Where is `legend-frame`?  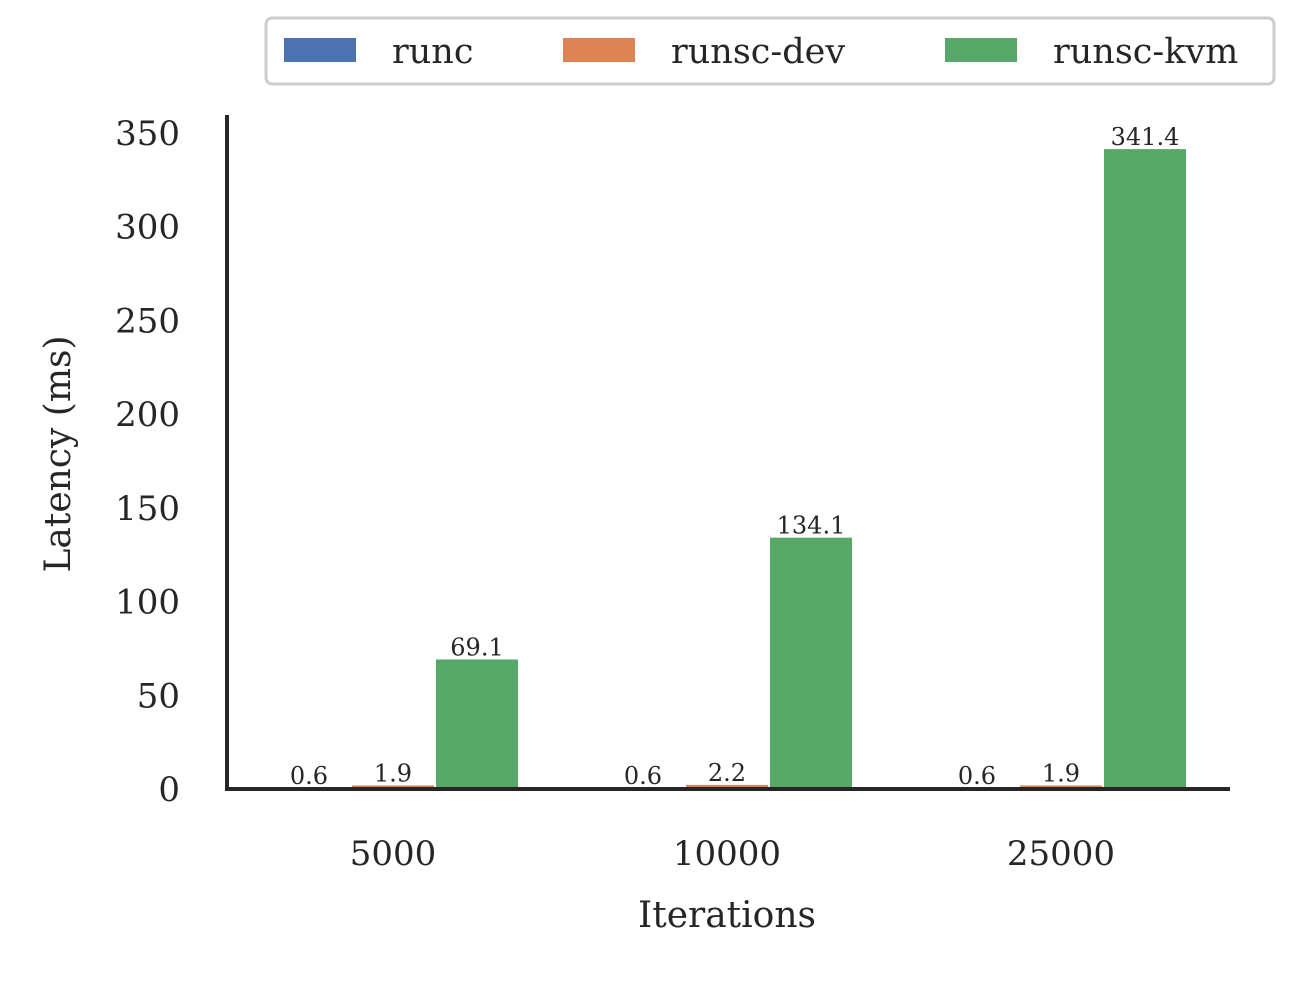
legend-frame is located at coordinates (770, 51).